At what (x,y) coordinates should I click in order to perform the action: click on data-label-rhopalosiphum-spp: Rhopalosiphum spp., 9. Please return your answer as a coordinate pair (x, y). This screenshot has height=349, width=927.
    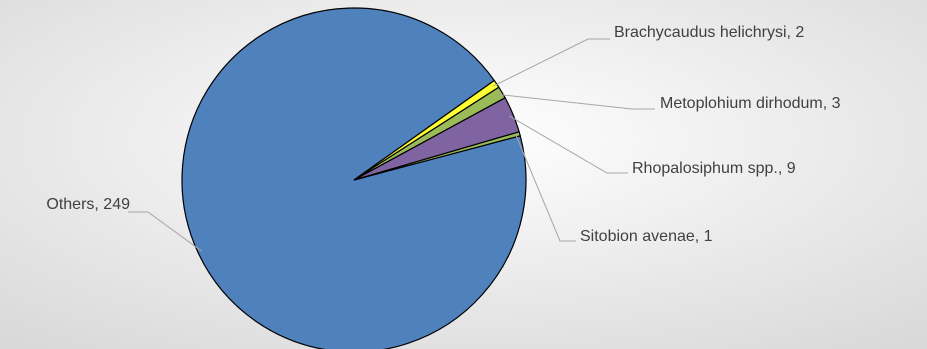
    Looking at the image, I should click on (714, 168).